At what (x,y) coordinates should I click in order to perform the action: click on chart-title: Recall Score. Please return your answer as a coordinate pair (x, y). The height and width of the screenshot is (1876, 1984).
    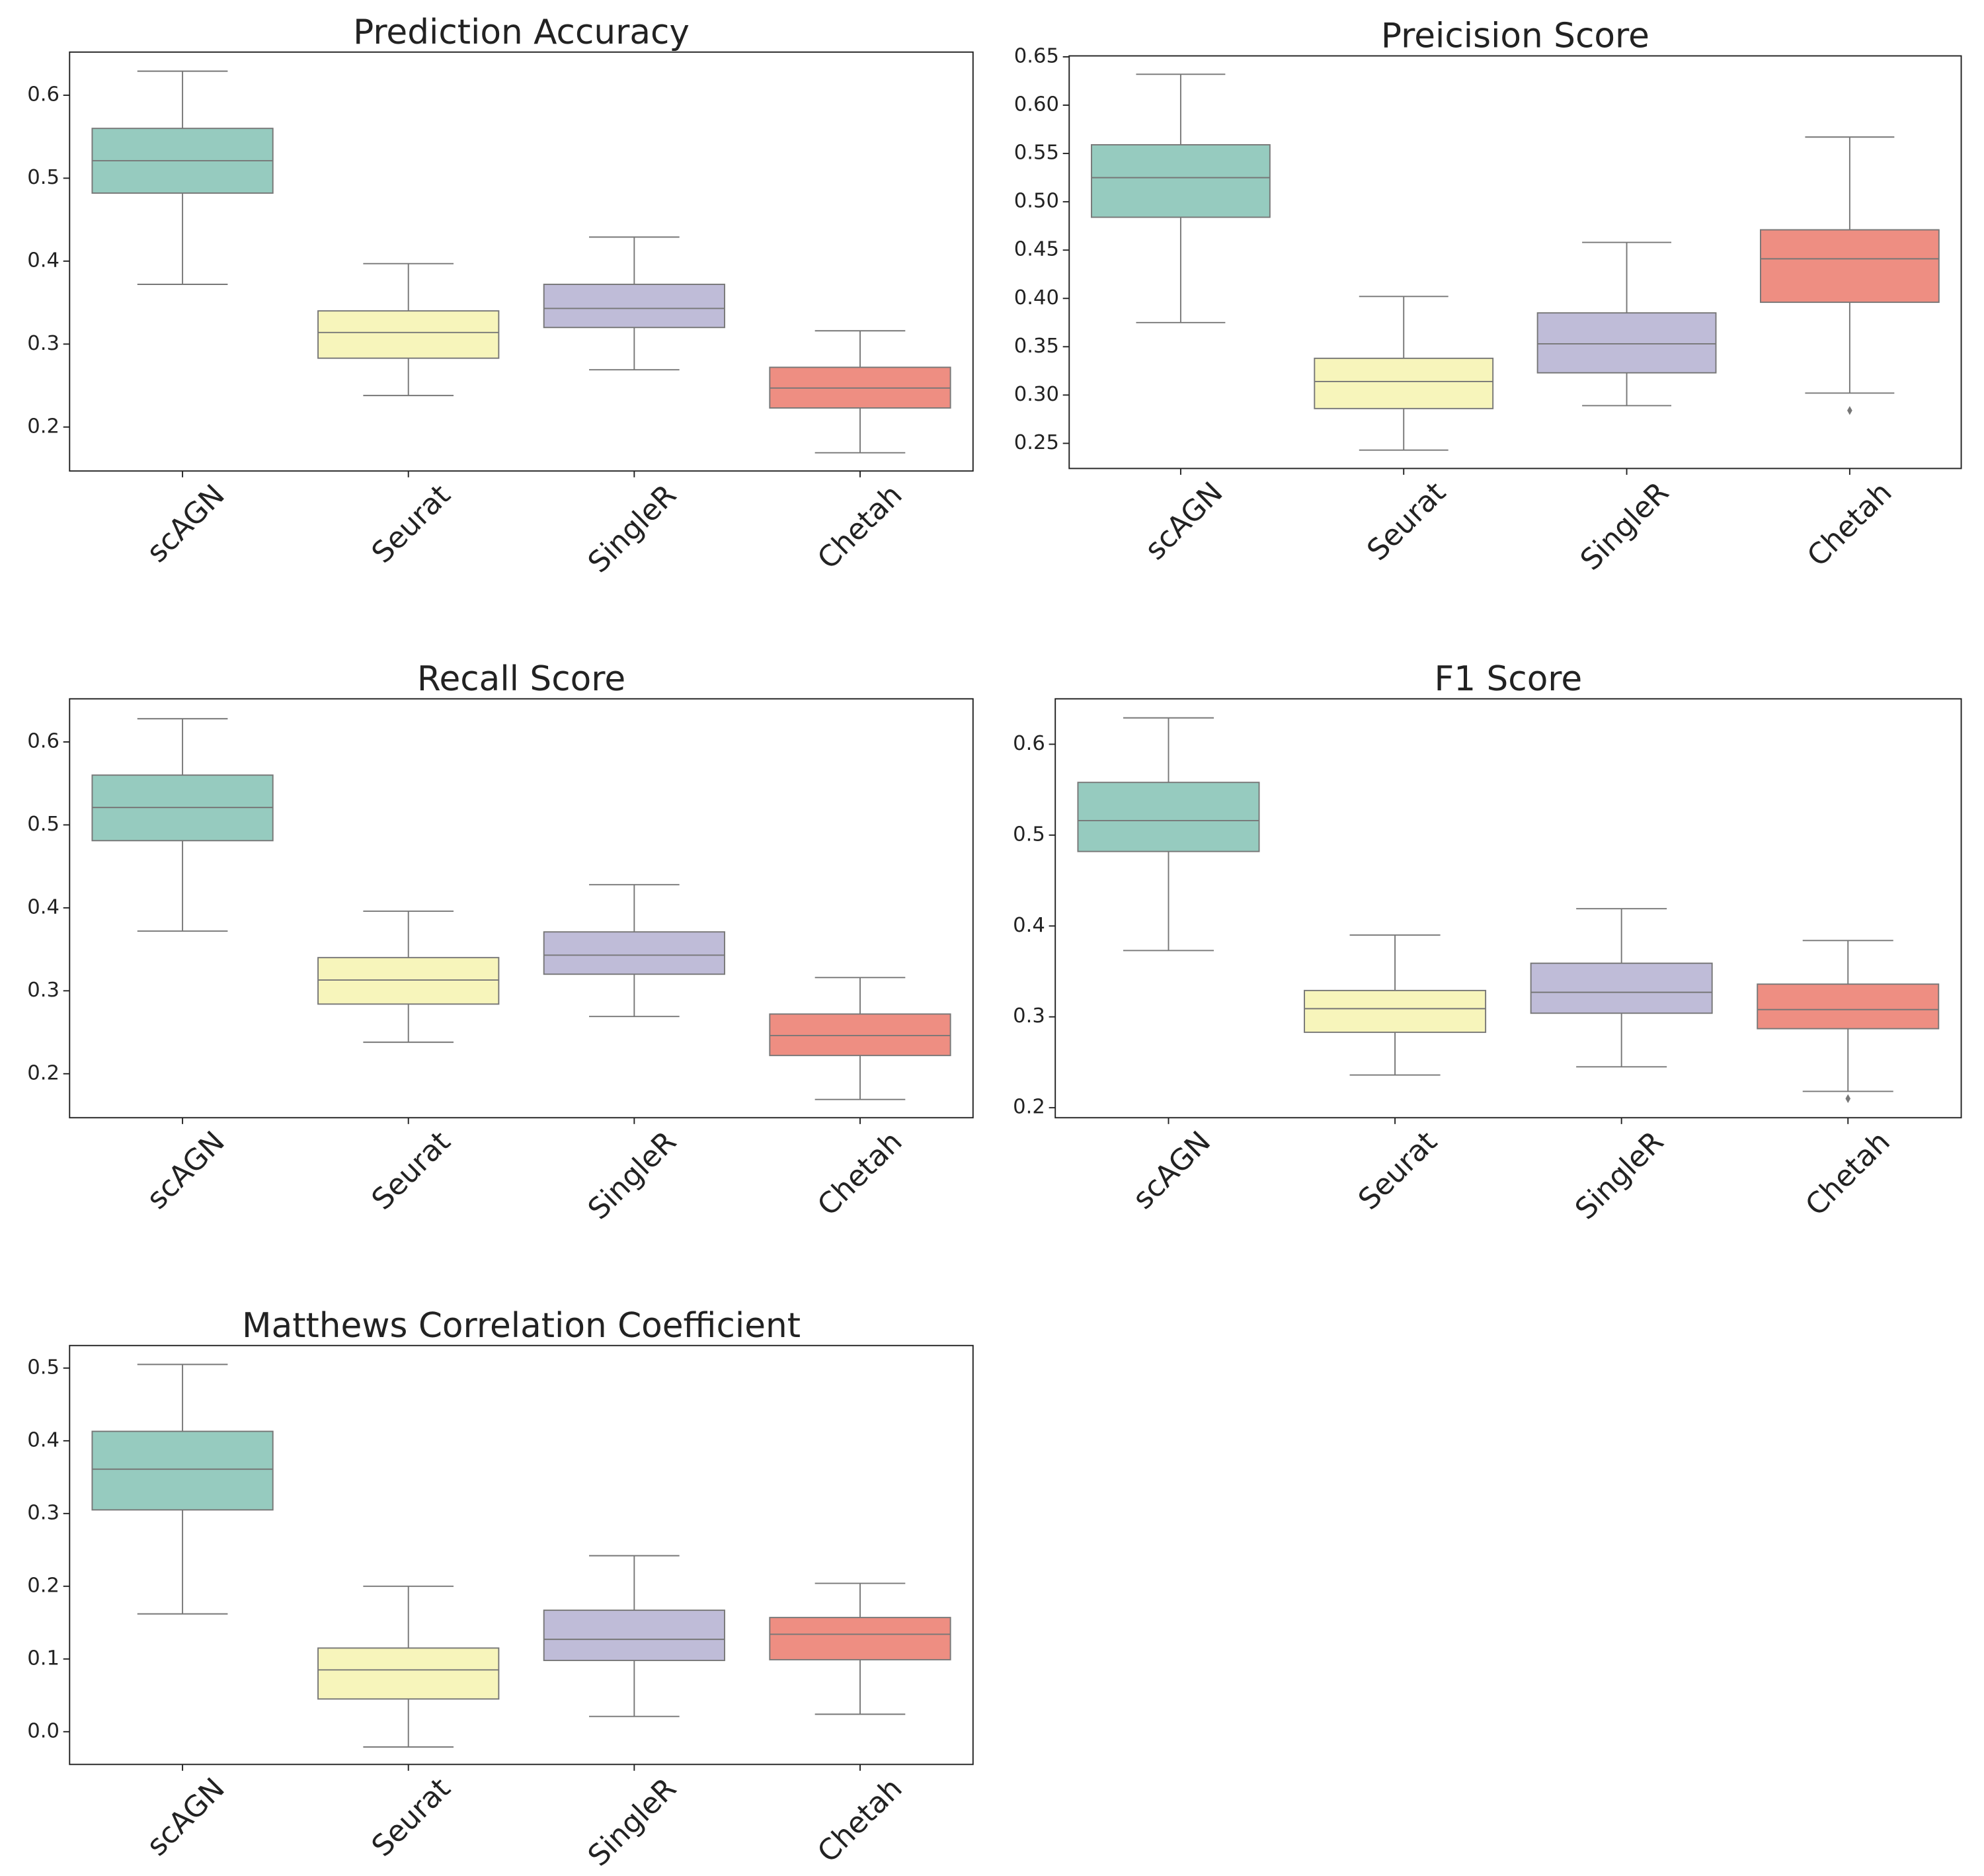
    Looking at the image, I should click on (521, 679).